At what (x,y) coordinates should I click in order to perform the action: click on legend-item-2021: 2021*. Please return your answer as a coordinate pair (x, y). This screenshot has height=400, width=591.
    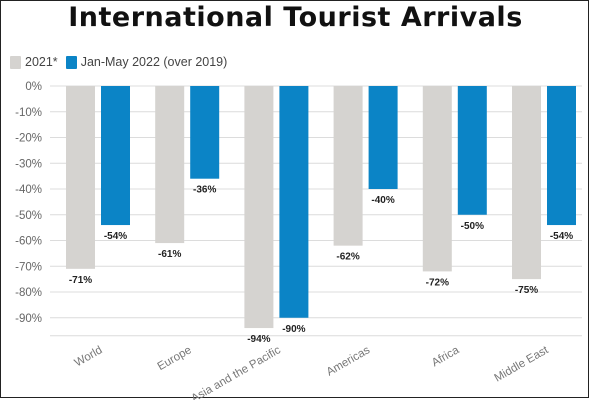
    Looking at the image, I should click on (34, 62).